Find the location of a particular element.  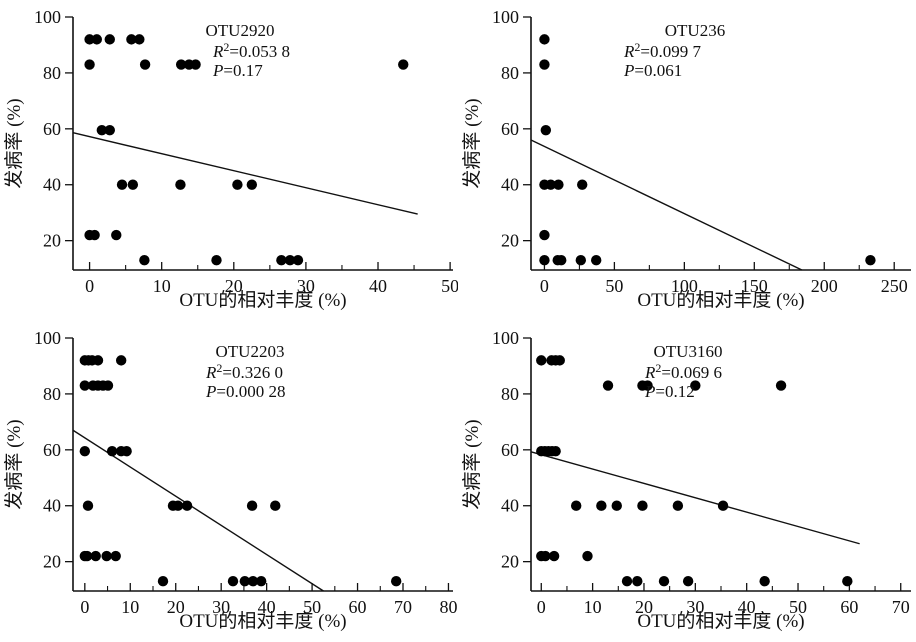

p-value-label: P=0.17 is located at coordinates (237, 70).